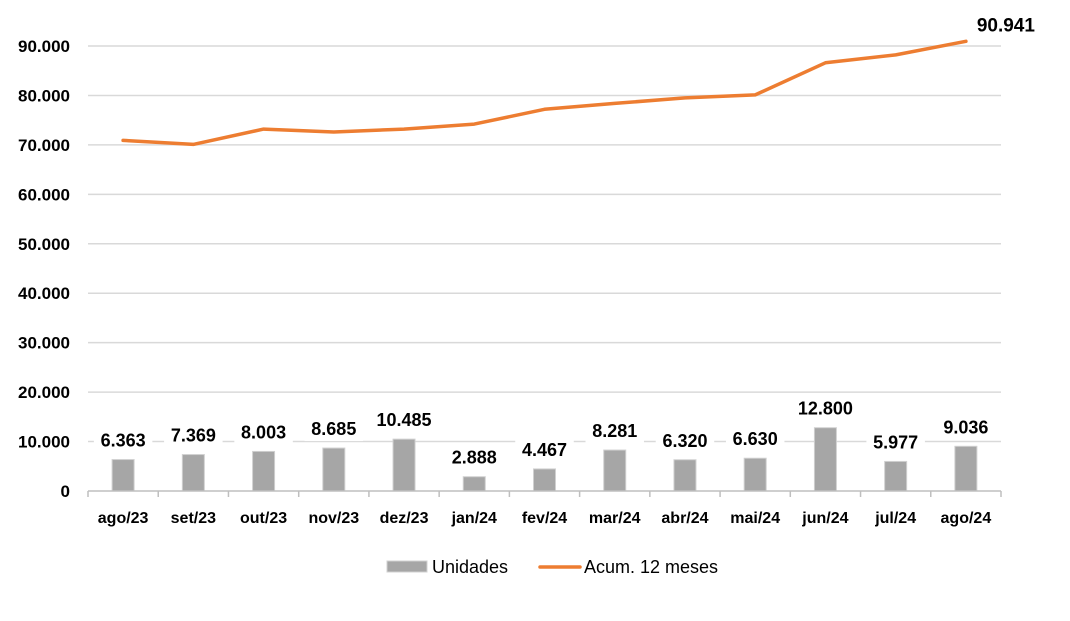 This screenshot has width=1070, height=621. I want to click on x-tick-label: fev/24, so click(544, 518).